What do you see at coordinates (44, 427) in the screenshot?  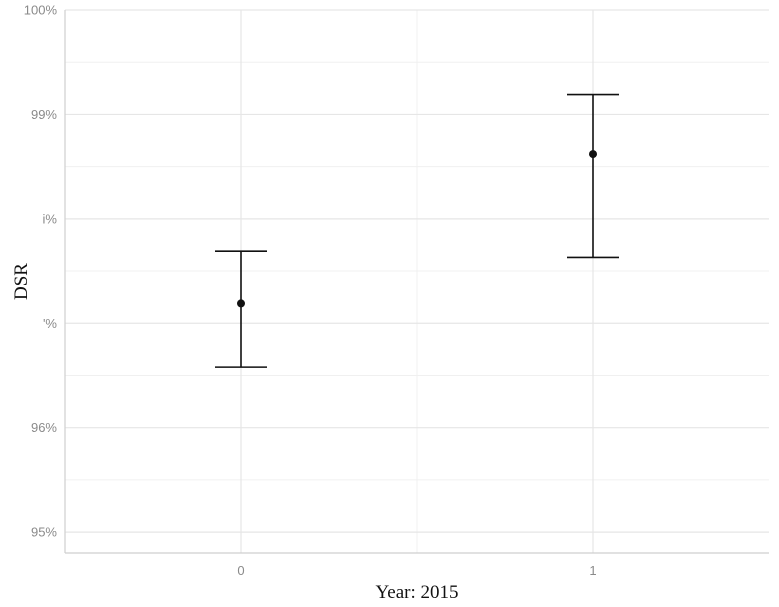 I see `y-tick-label: 96%` at bounding box center [44, 427].